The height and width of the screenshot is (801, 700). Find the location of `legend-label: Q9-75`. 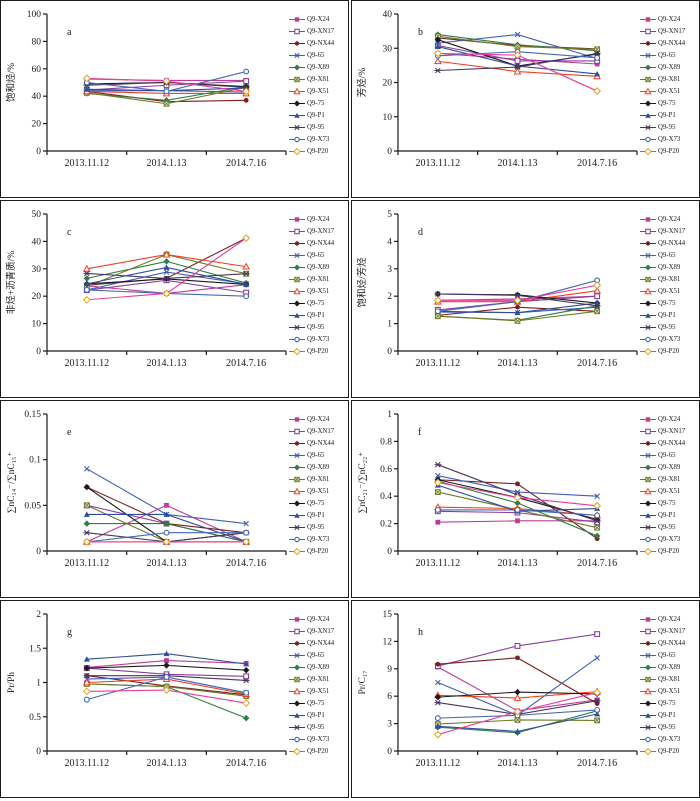

legend-label: Q9-75 is located at coordinates (316, 703).